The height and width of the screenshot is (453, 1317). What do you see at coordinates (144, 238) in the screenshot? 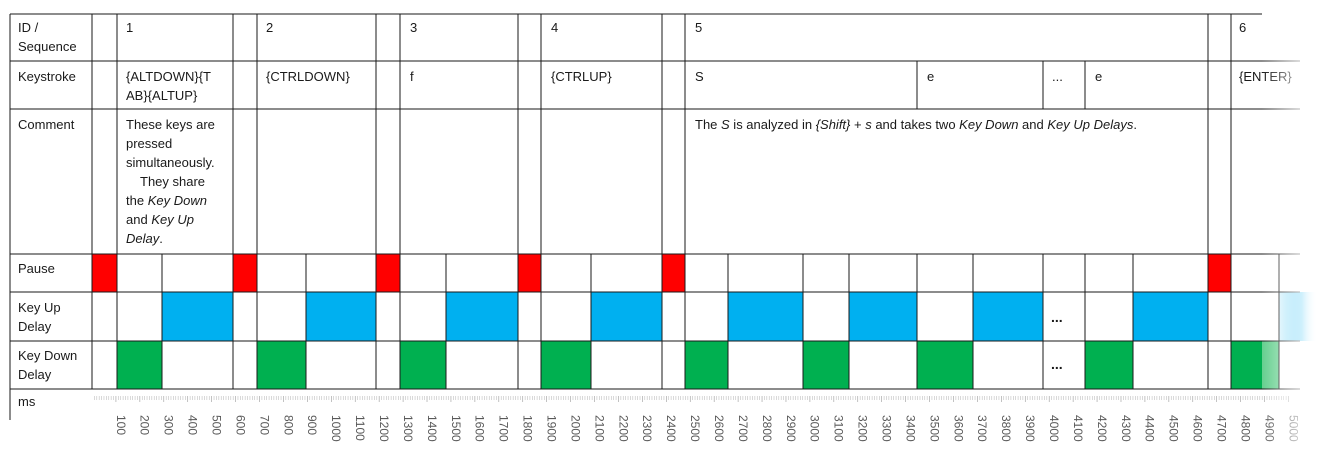
I see `svg-text: Delay.` at bounding box center [144, 238].